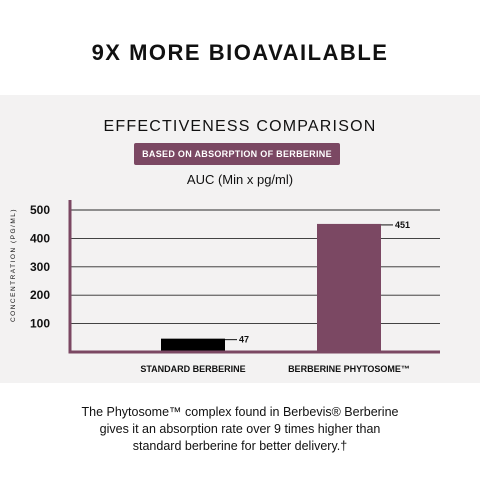  Describe the element at coordinates (40, 210) in the screenshot. I see `y-tick-label: 500` at that location.